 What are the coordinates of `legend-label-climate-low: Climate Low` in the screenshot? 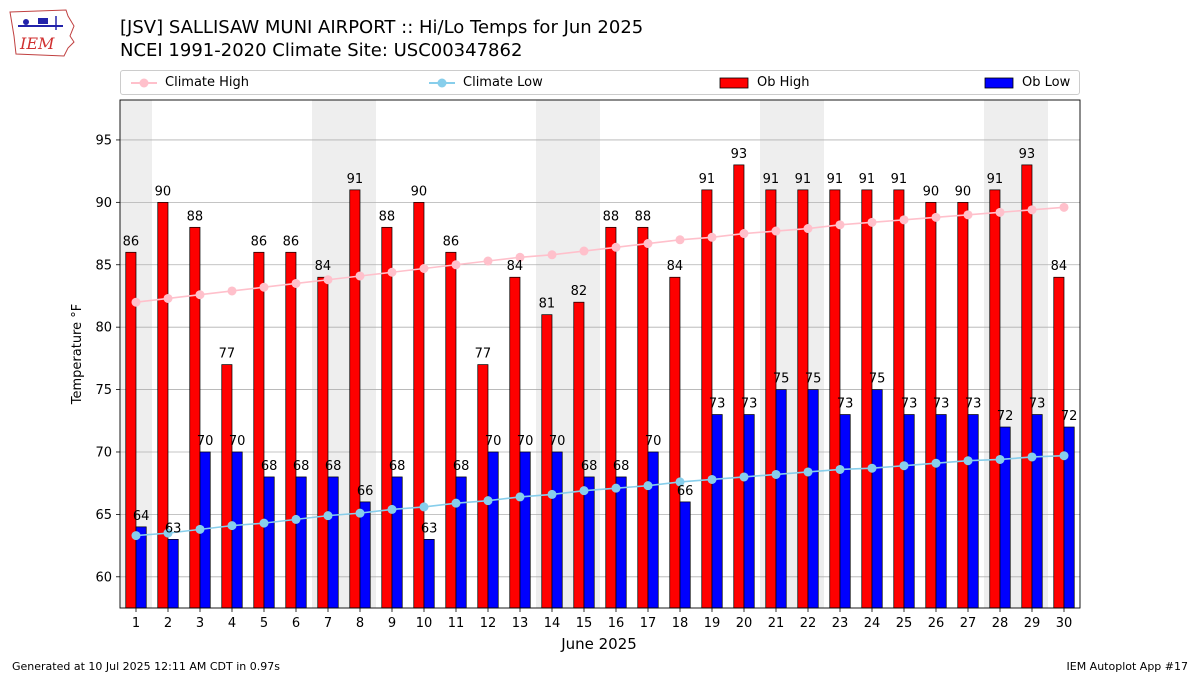 It's located at (503, 82).